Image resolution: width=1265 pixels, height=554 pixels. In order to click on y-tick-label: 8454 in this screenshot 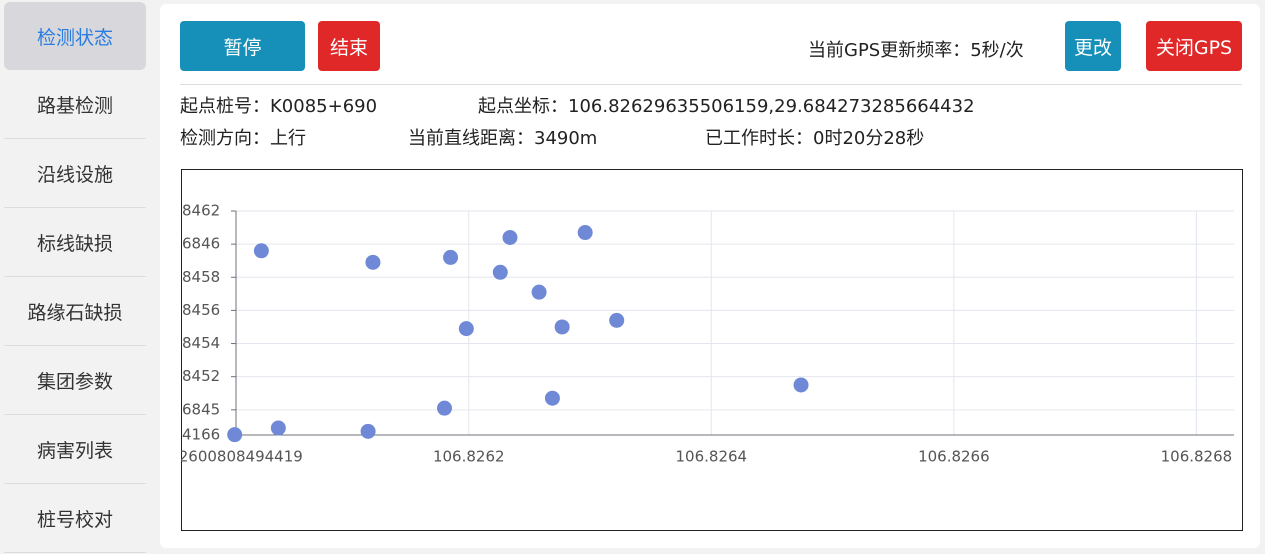, I will do `click(201, 343)`.